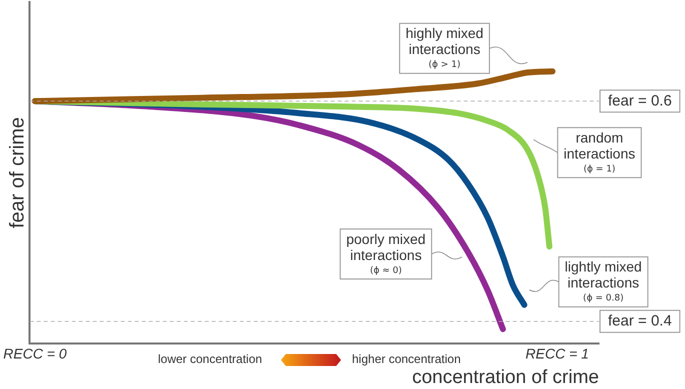 This screenshot has height=389, width=685. Describe the element at coordinates (210, 359) in the screenshot. I see `text: lower concentration` at that location.